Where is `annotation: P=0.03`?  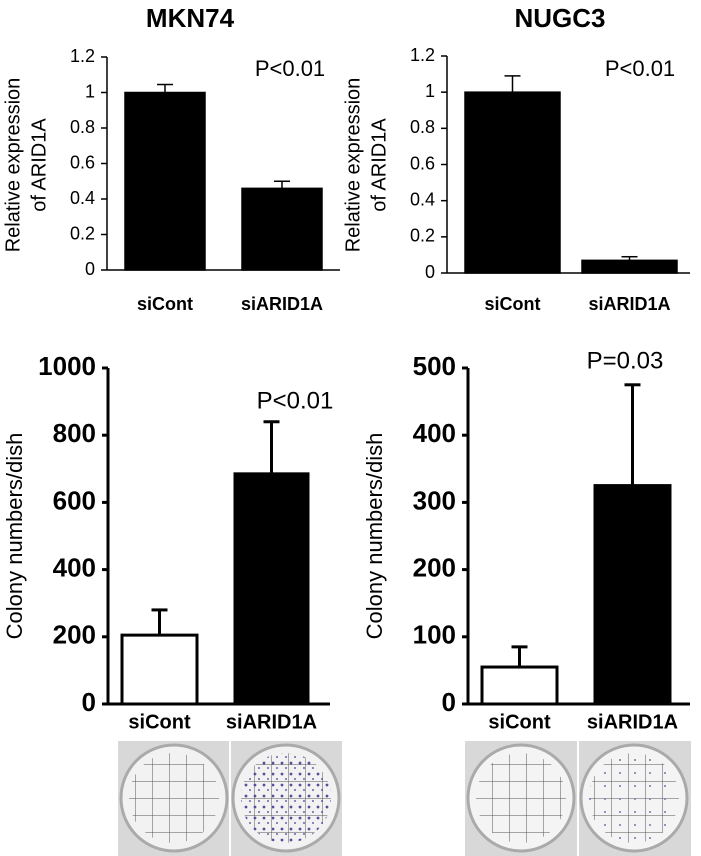 annotation: P=0.03 is located at coordinates (625, 360).